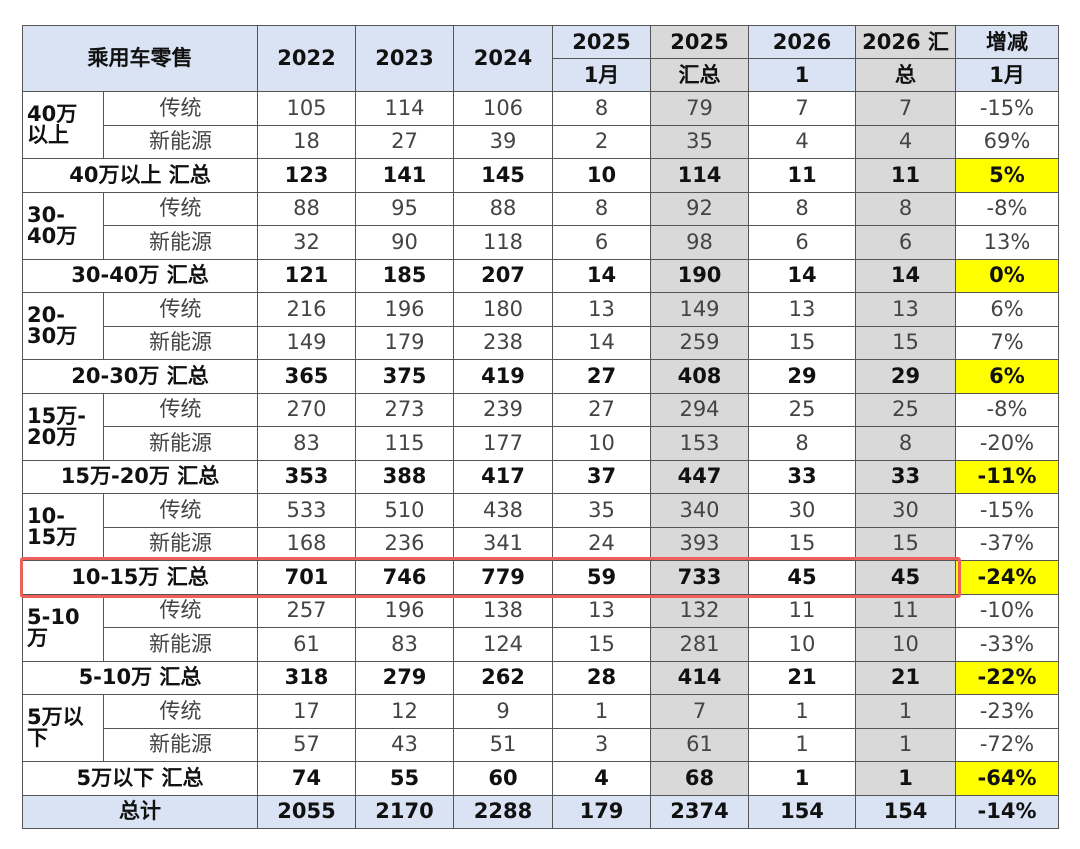 The image size is (1080, 849). I want to click on total-label: 5万以下 汇总, so click(140, 778).